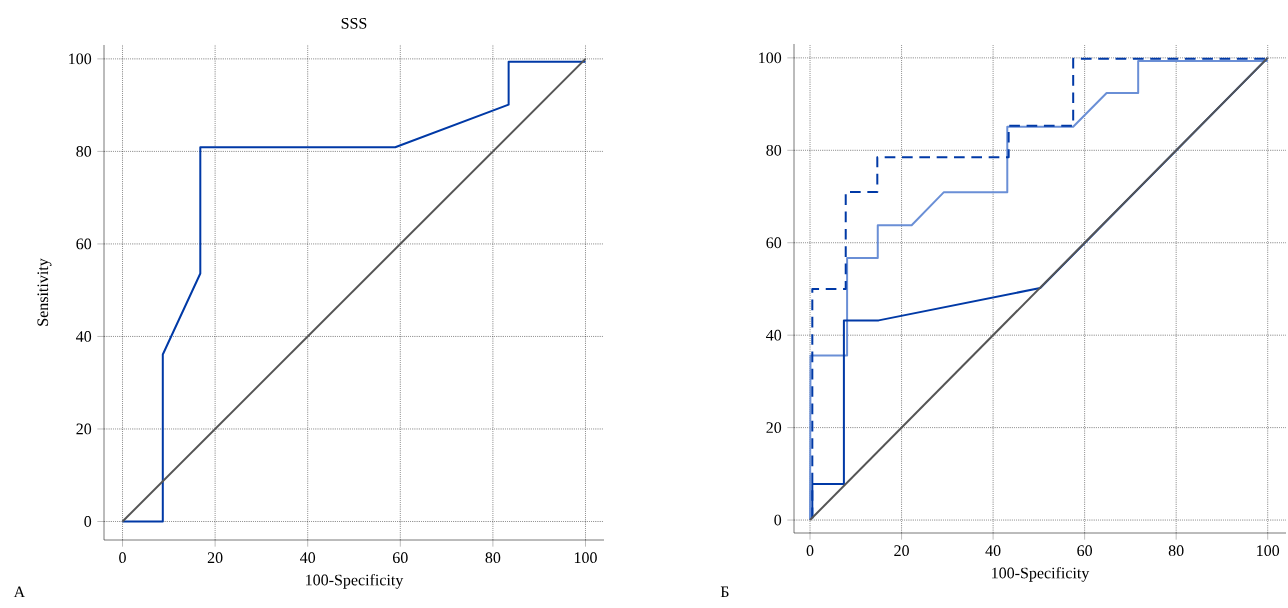 The image size is (1288, 608). Describe the element at coordinates (44, 292) in the screenshot. I see `y-axis-title: Sensitivity` at that location.